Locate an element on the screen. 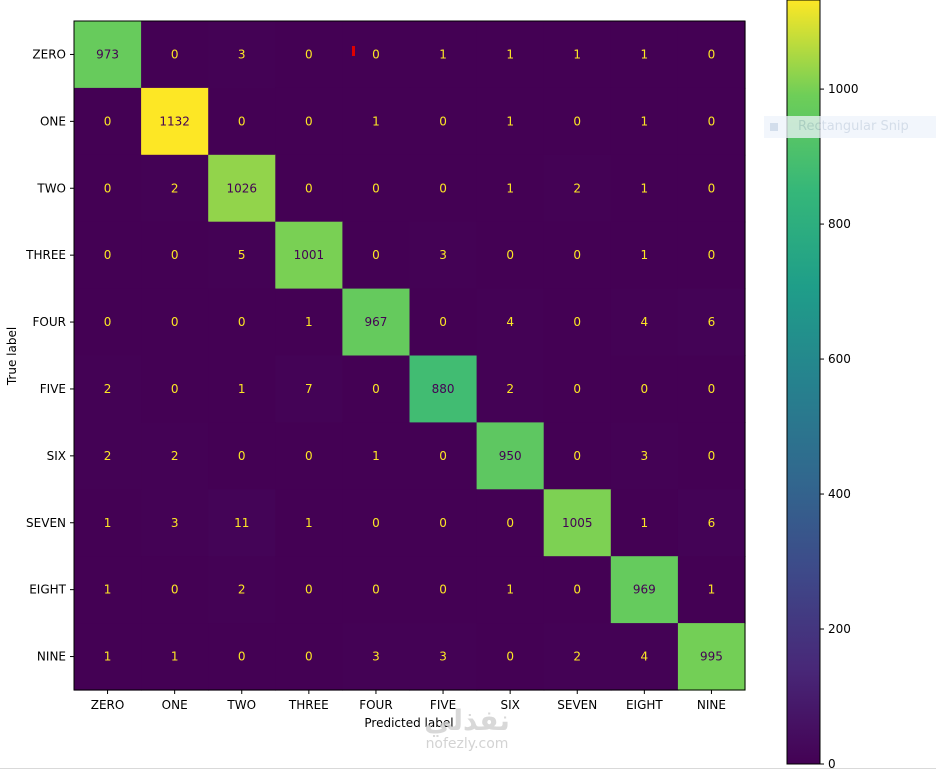 The height and width of the screenshot is (771, 936). cell-value-label: 973 is located at coordinates (107, 54).